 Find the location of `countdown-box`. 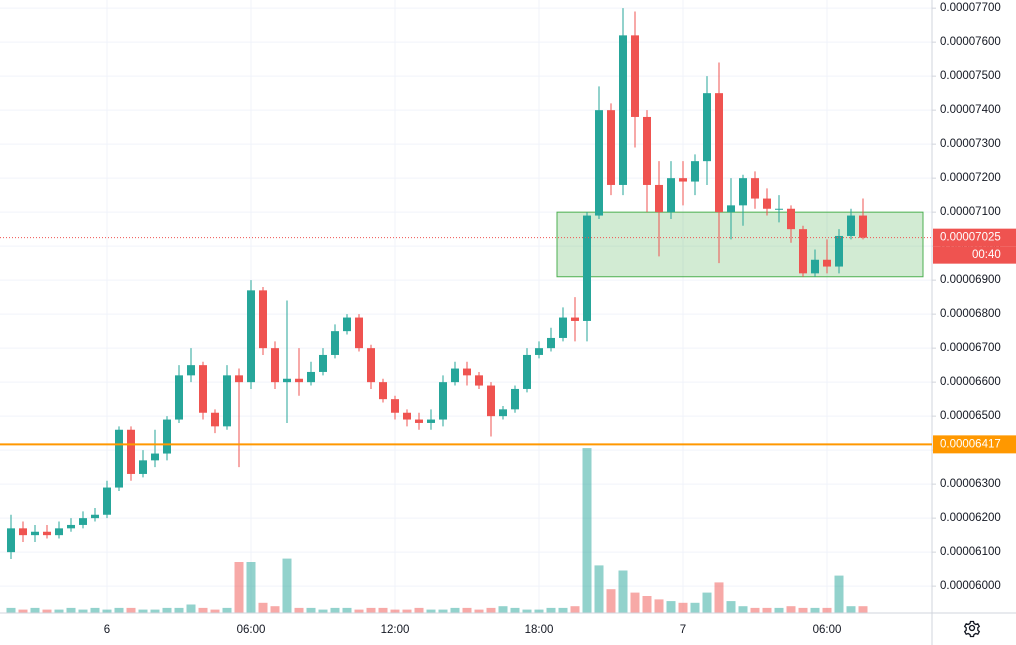

countdown-box is located at coordinates (974, 255).